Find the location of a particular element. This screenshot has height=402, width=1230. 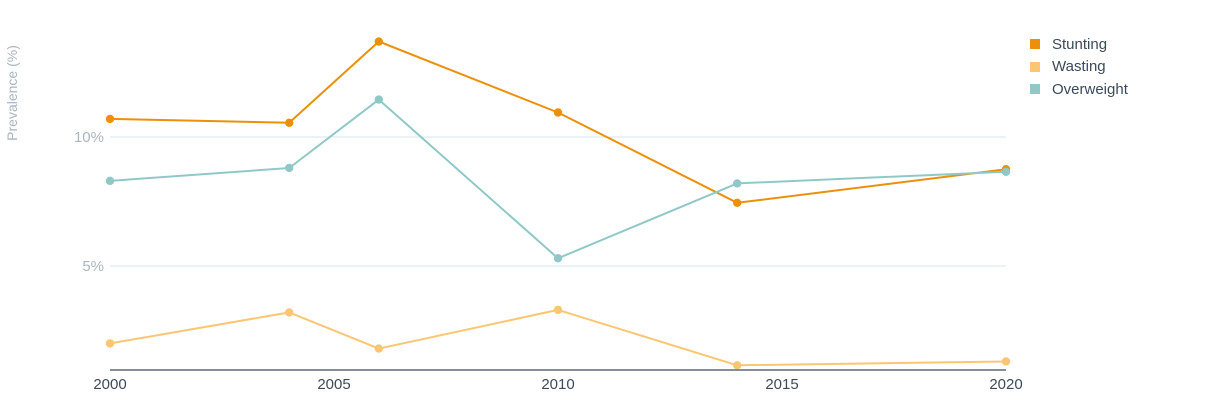

legend-item-stunting: Stunting is located at coordinates (1079, 44).